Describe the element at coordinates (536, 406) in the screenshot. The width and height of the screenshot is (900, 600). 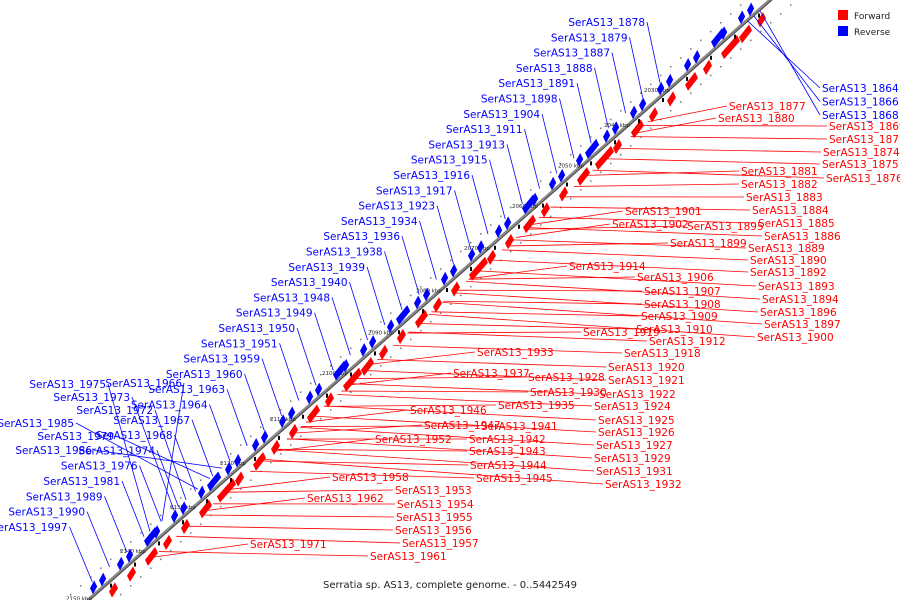
I see `forward-gene-label: SerAS13_1935` at that location.